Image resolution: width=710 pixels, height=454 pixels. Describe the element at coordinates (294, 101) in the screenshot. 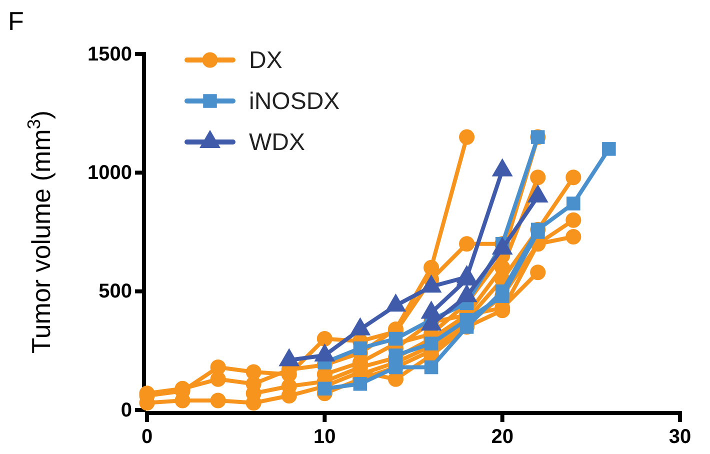

I see `legend-label: iNOSDX` at that location.